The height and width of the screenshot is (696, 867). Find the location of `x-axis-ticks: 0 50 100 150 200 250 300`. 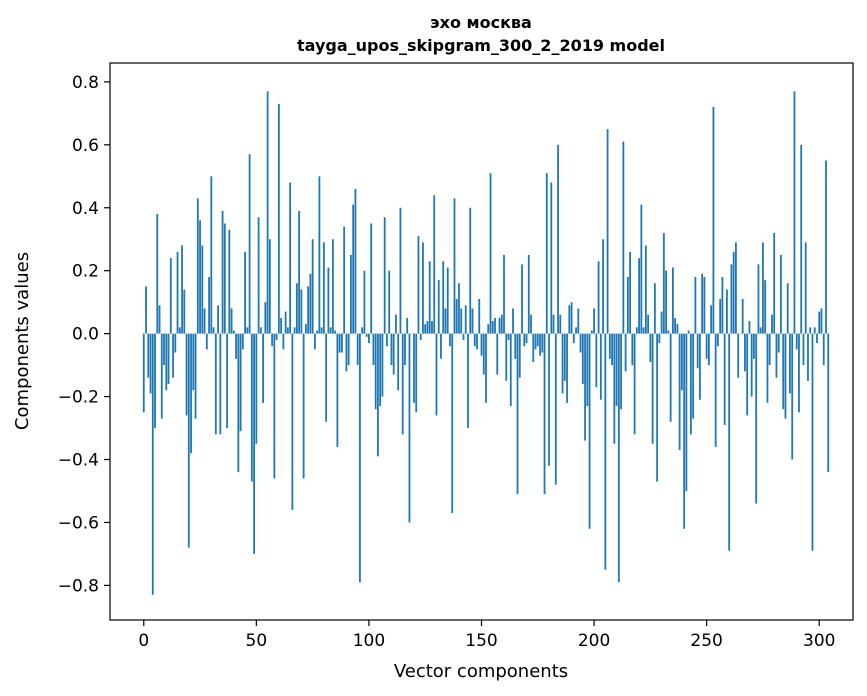

x-axis-ticks: 0 50 100 150 200 250 300 is located at coordinates (486, 635).